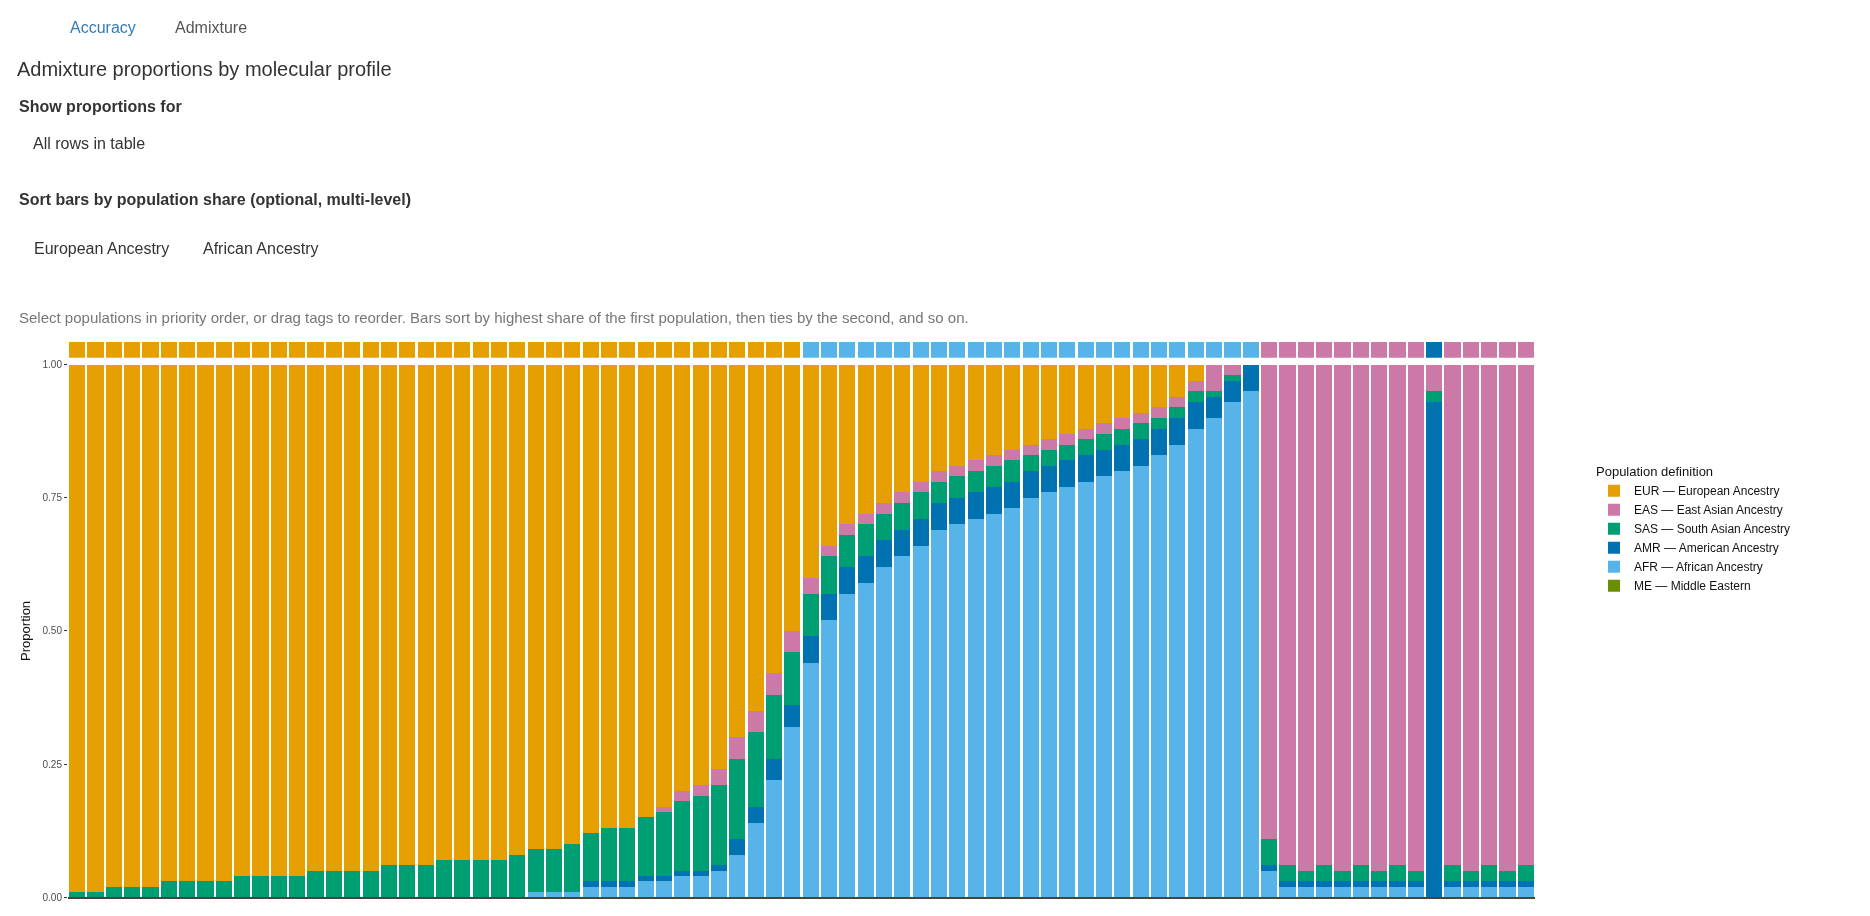 The image size is (1870, 916). What do you see at coordinates (26, 630) in the screenshot?
I see `y-axis-title: Proportion` at bounding box center [26, 630].